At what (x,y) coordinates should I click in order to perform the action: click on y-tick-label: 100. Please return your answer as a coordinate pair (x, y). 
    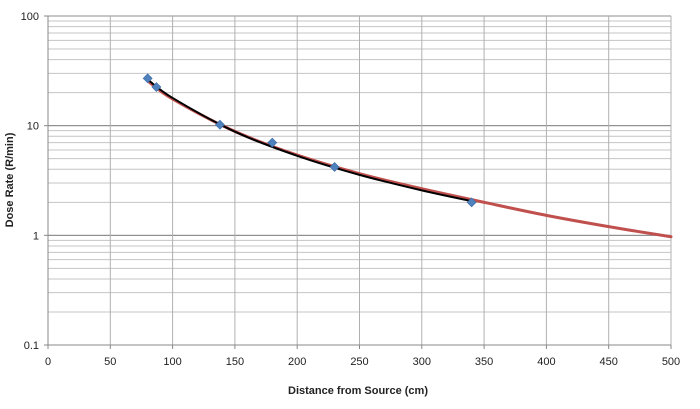
    Looking at the image, I should click on (30, 17).